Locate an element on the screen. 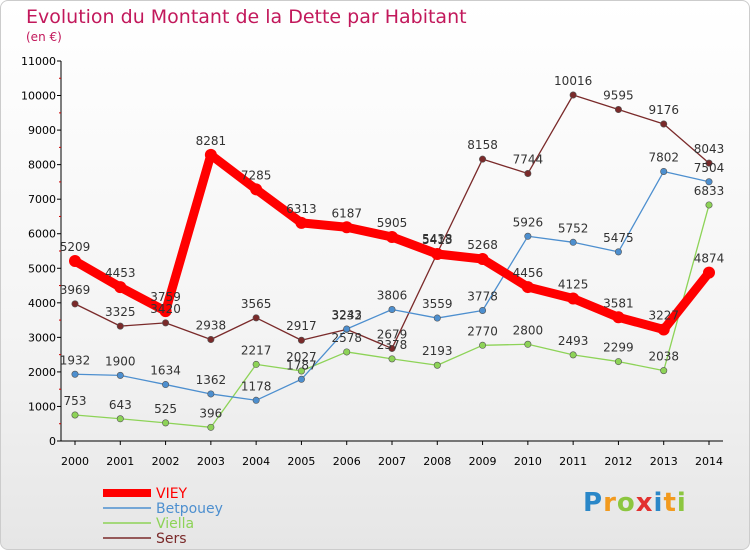 This screenshot has height=550, width=750. data-label-sers: 2917 is located at coordinates (301, 326).